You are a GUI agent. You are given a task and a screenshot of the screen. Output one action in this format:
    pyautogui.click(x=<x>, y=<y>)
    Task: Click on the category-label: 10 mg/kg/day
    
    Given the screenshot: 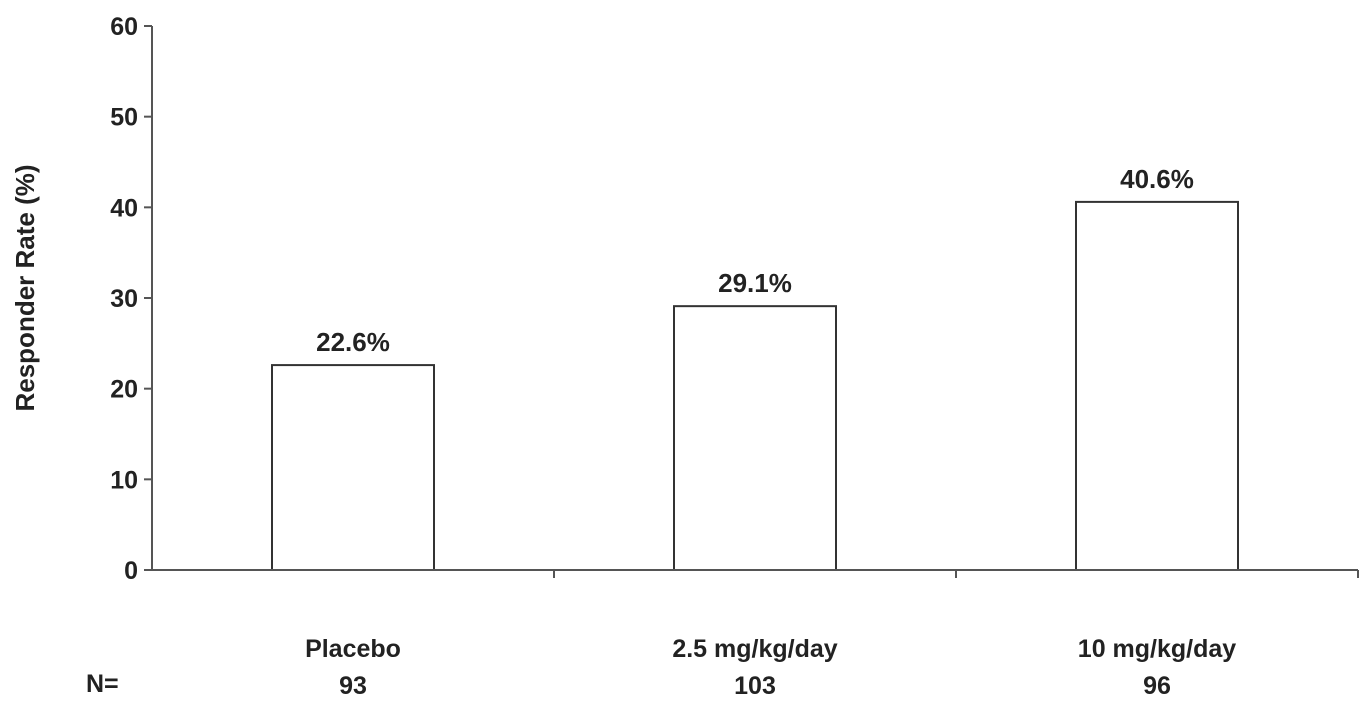 What is the action you would take?
    pyautogui.click(x=1157, y=649)
    